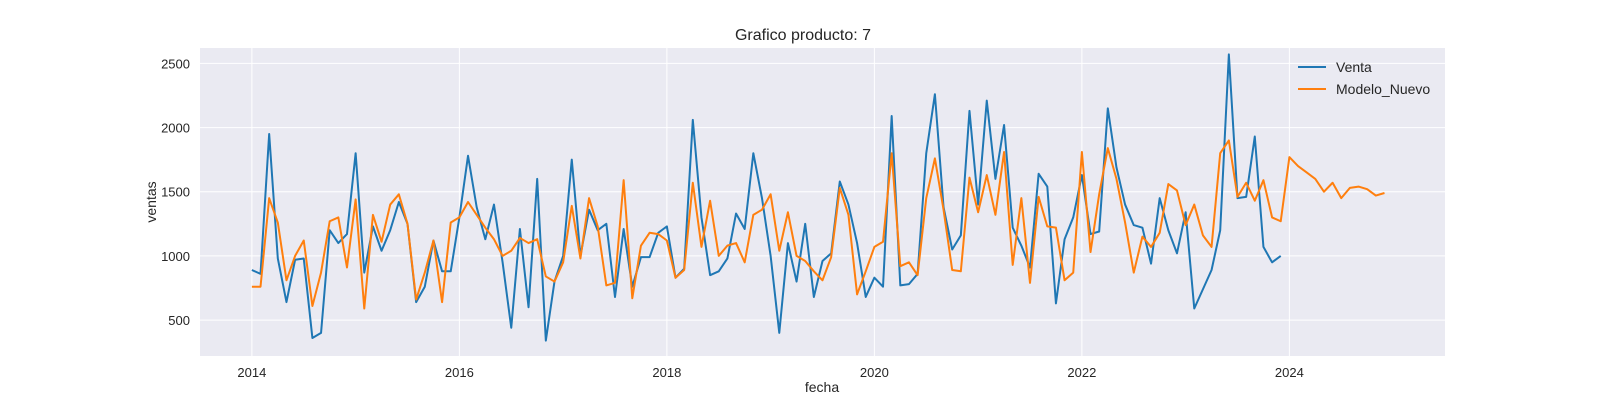 The height and width of the screenshot is (400, 1600). I want to click on legend-label-venta: Venta, so click(1354, 67).